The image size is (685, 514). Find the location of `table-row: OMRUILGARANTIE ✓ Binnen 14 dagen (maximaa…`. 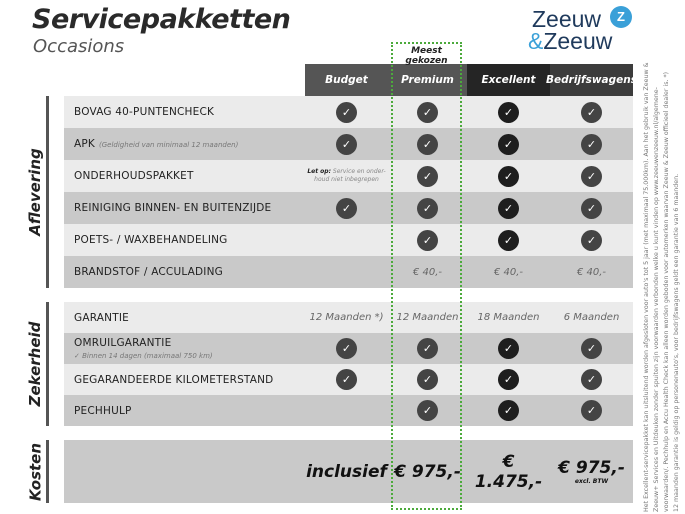

table-row: OMRUILGARANTIE ✓ Binnen 14 dagen (maximaa… is located at coordinates (348, 348).